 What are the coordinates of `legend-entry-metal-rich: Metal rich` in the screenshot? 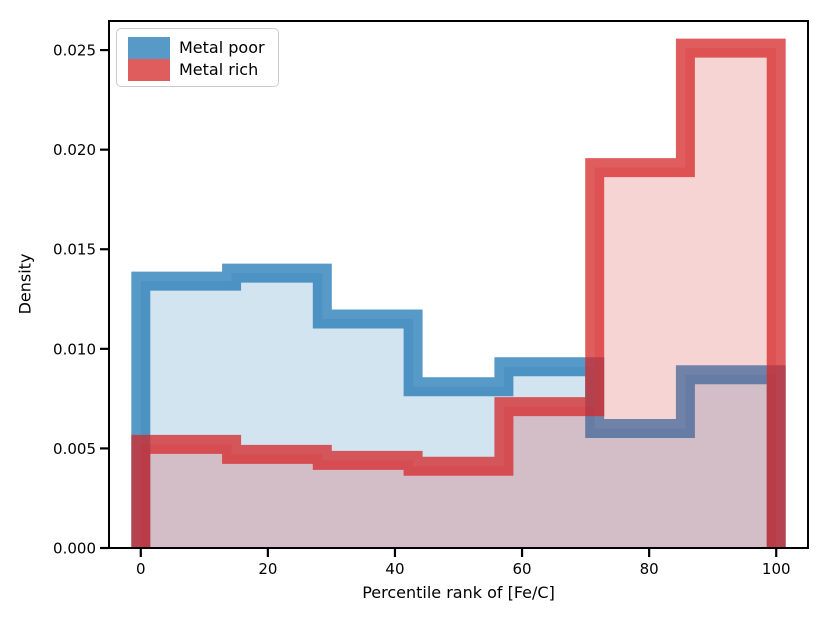 It's located at (203, 70).